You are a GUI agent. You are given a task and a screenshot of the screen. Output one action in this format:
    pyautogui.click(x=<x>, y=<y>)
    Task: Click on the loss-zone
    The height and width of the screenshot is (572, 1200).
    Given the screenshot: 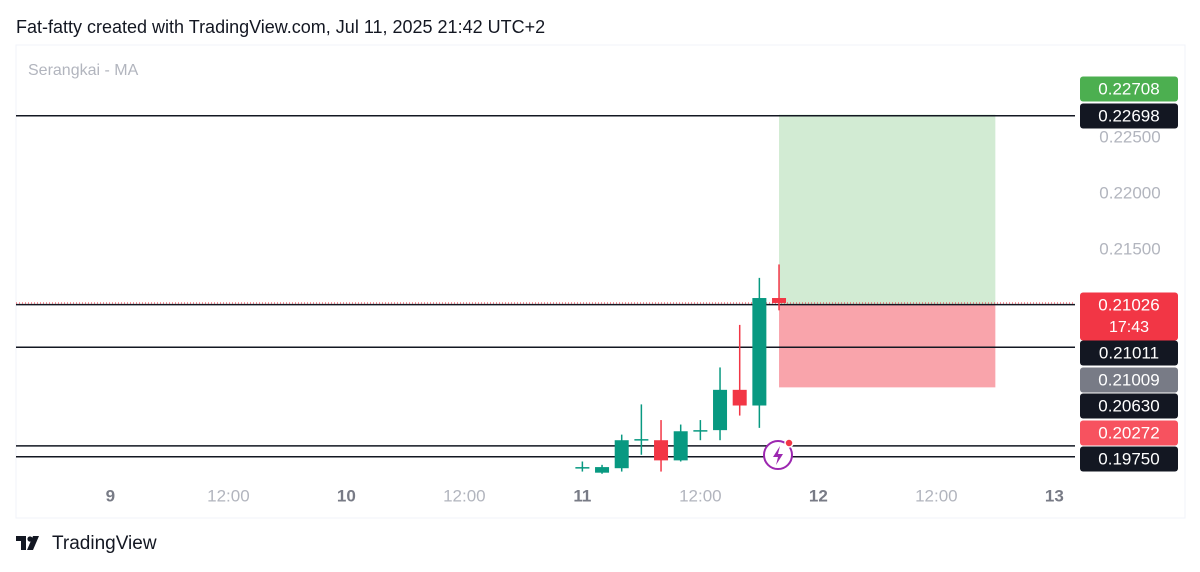 What is the action you would take?
    pyautogui.click(x=887, y=346)
    